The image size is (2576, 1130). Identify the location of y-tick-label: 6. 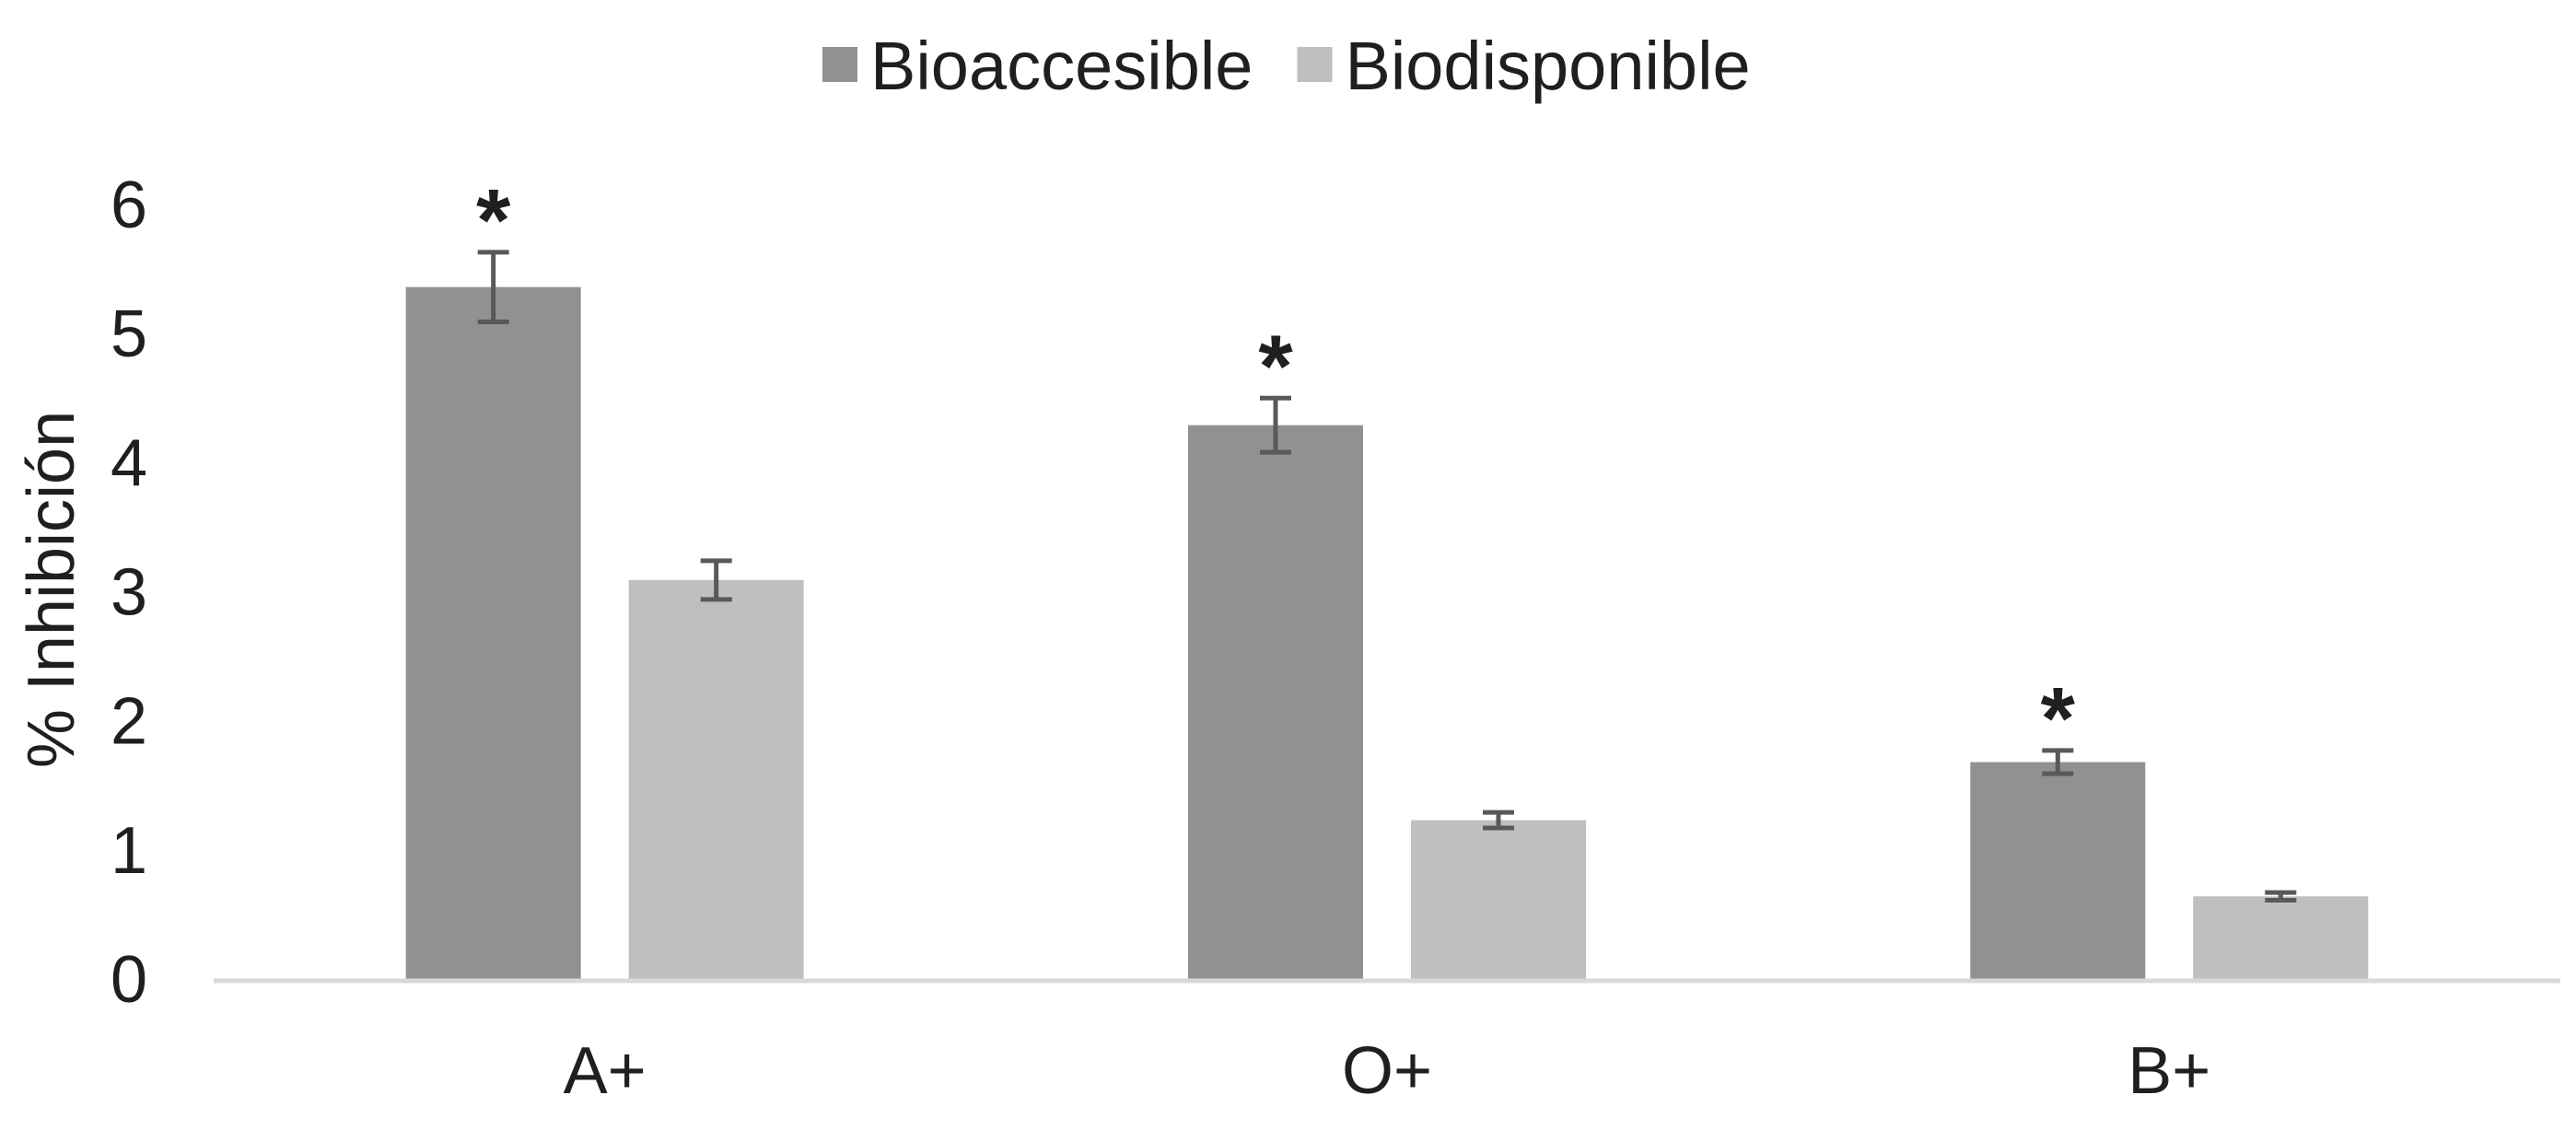
(129, 205).